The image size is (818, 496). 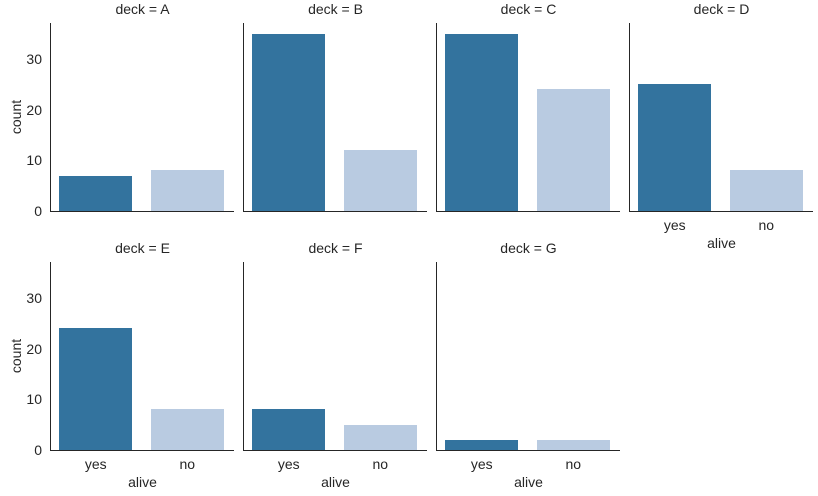 I want to click on facet-panel: deck = A 0 10 20 30 count, so click(x=121, y=110).